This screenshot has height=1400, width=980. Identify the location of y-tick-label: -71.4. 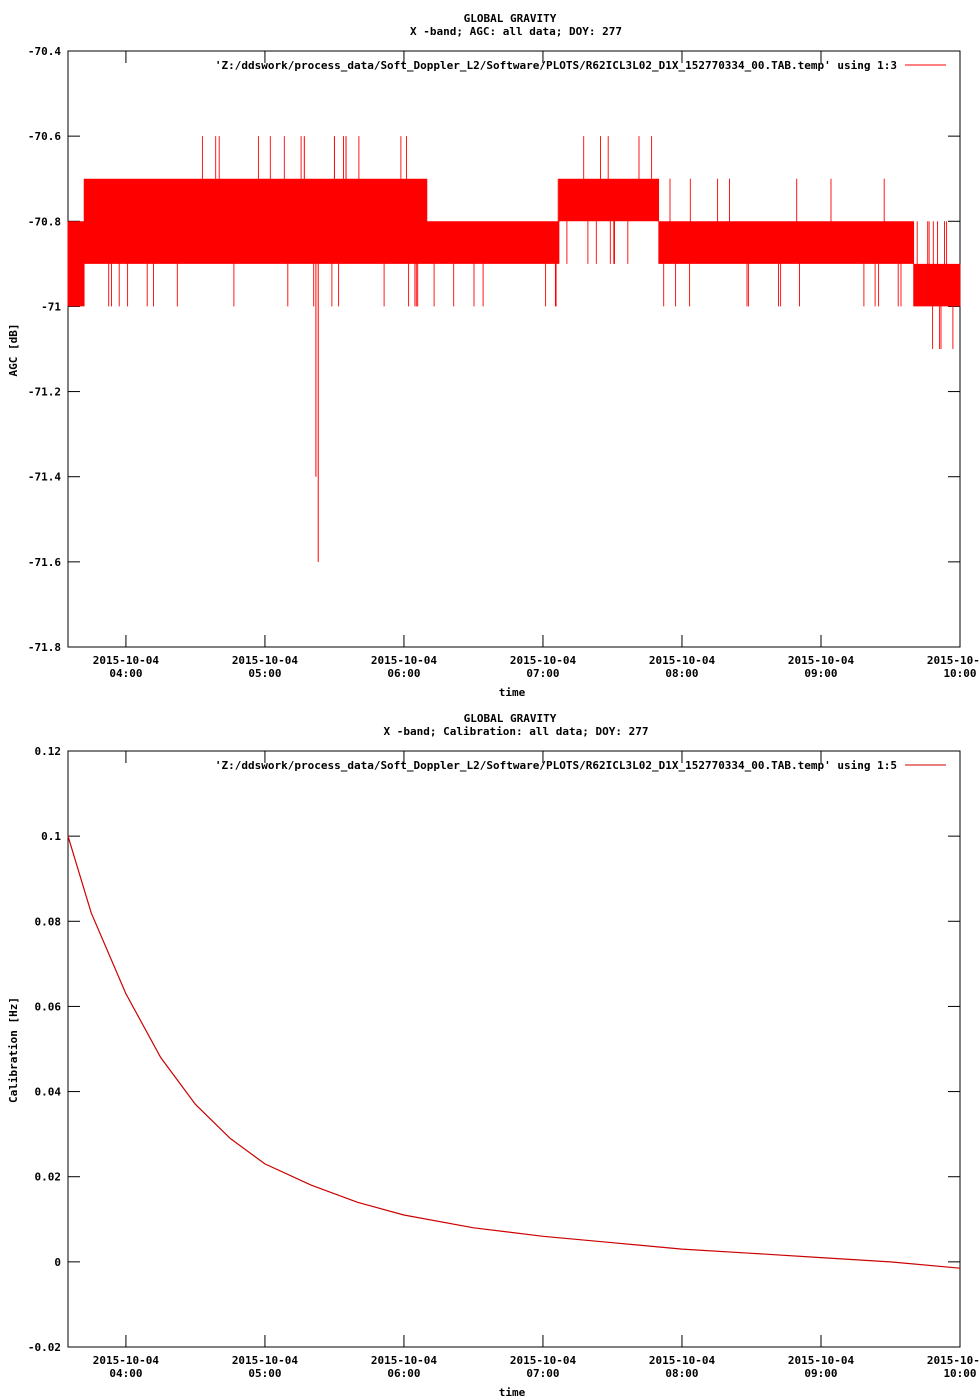
(44, 477).